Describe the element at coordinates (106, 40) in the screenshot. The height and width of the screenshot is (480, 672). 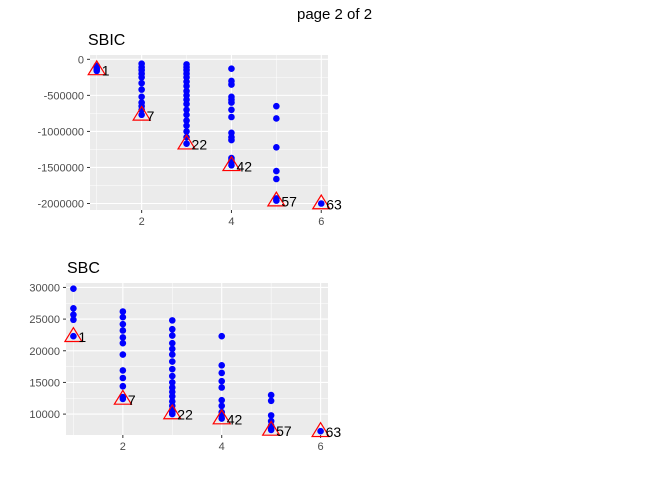
I see `chart-title: SBIC` at that location.